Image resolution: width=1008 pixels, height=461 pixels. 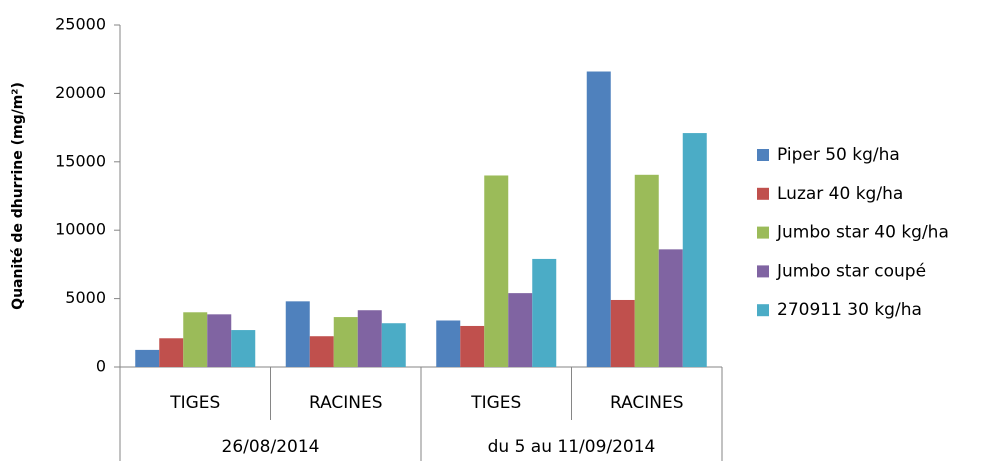 What do you see at coordinates (862, 233) in the screenshot?
I see `legend-label: Jumbo star 40 kg/ha` at bounding box center [862, 233].